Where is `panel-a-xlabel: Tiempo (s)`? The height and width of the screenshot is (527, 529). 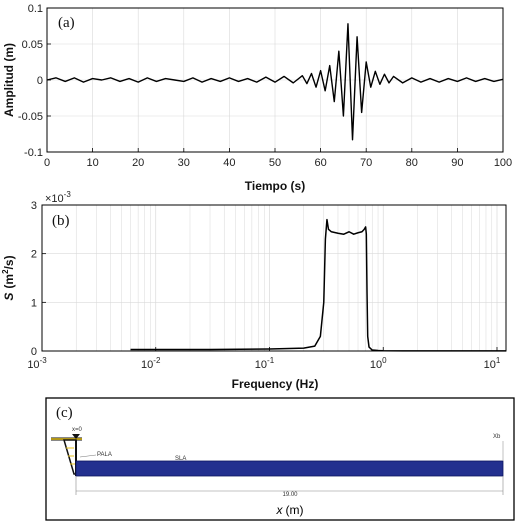 panel-a-xlabel: Tiempo (s) is located at coordinates (275, 186).